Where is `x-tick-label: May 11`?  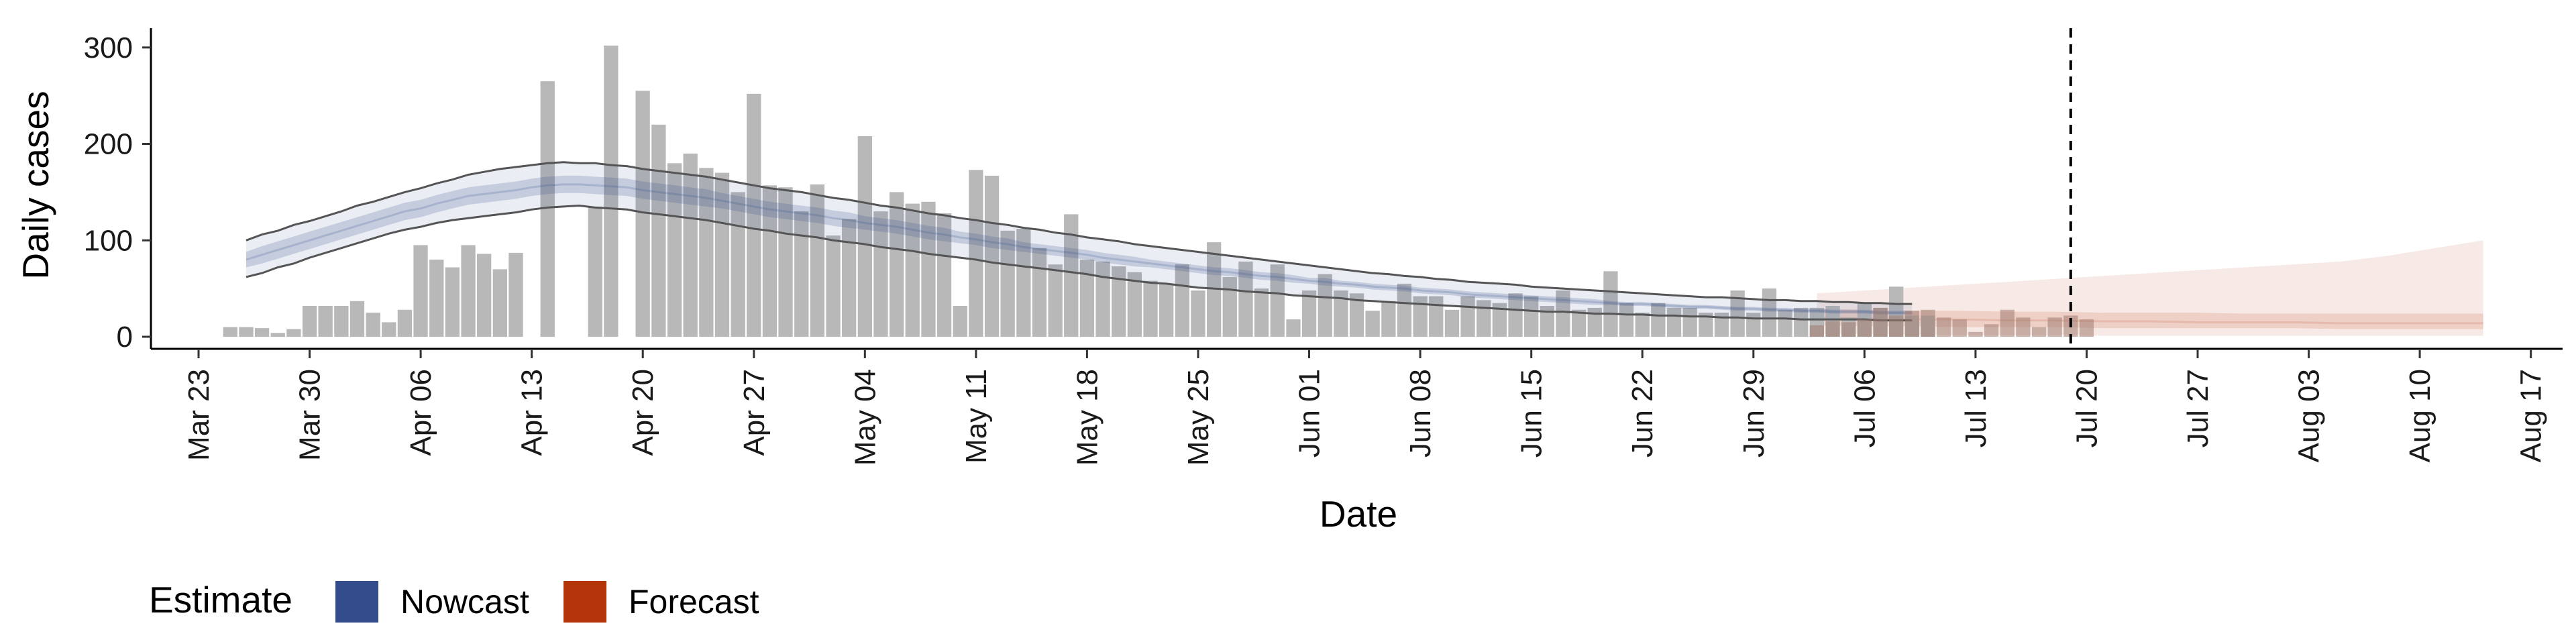 x-tick-label: May 11 is located at coordinates (976, 416).